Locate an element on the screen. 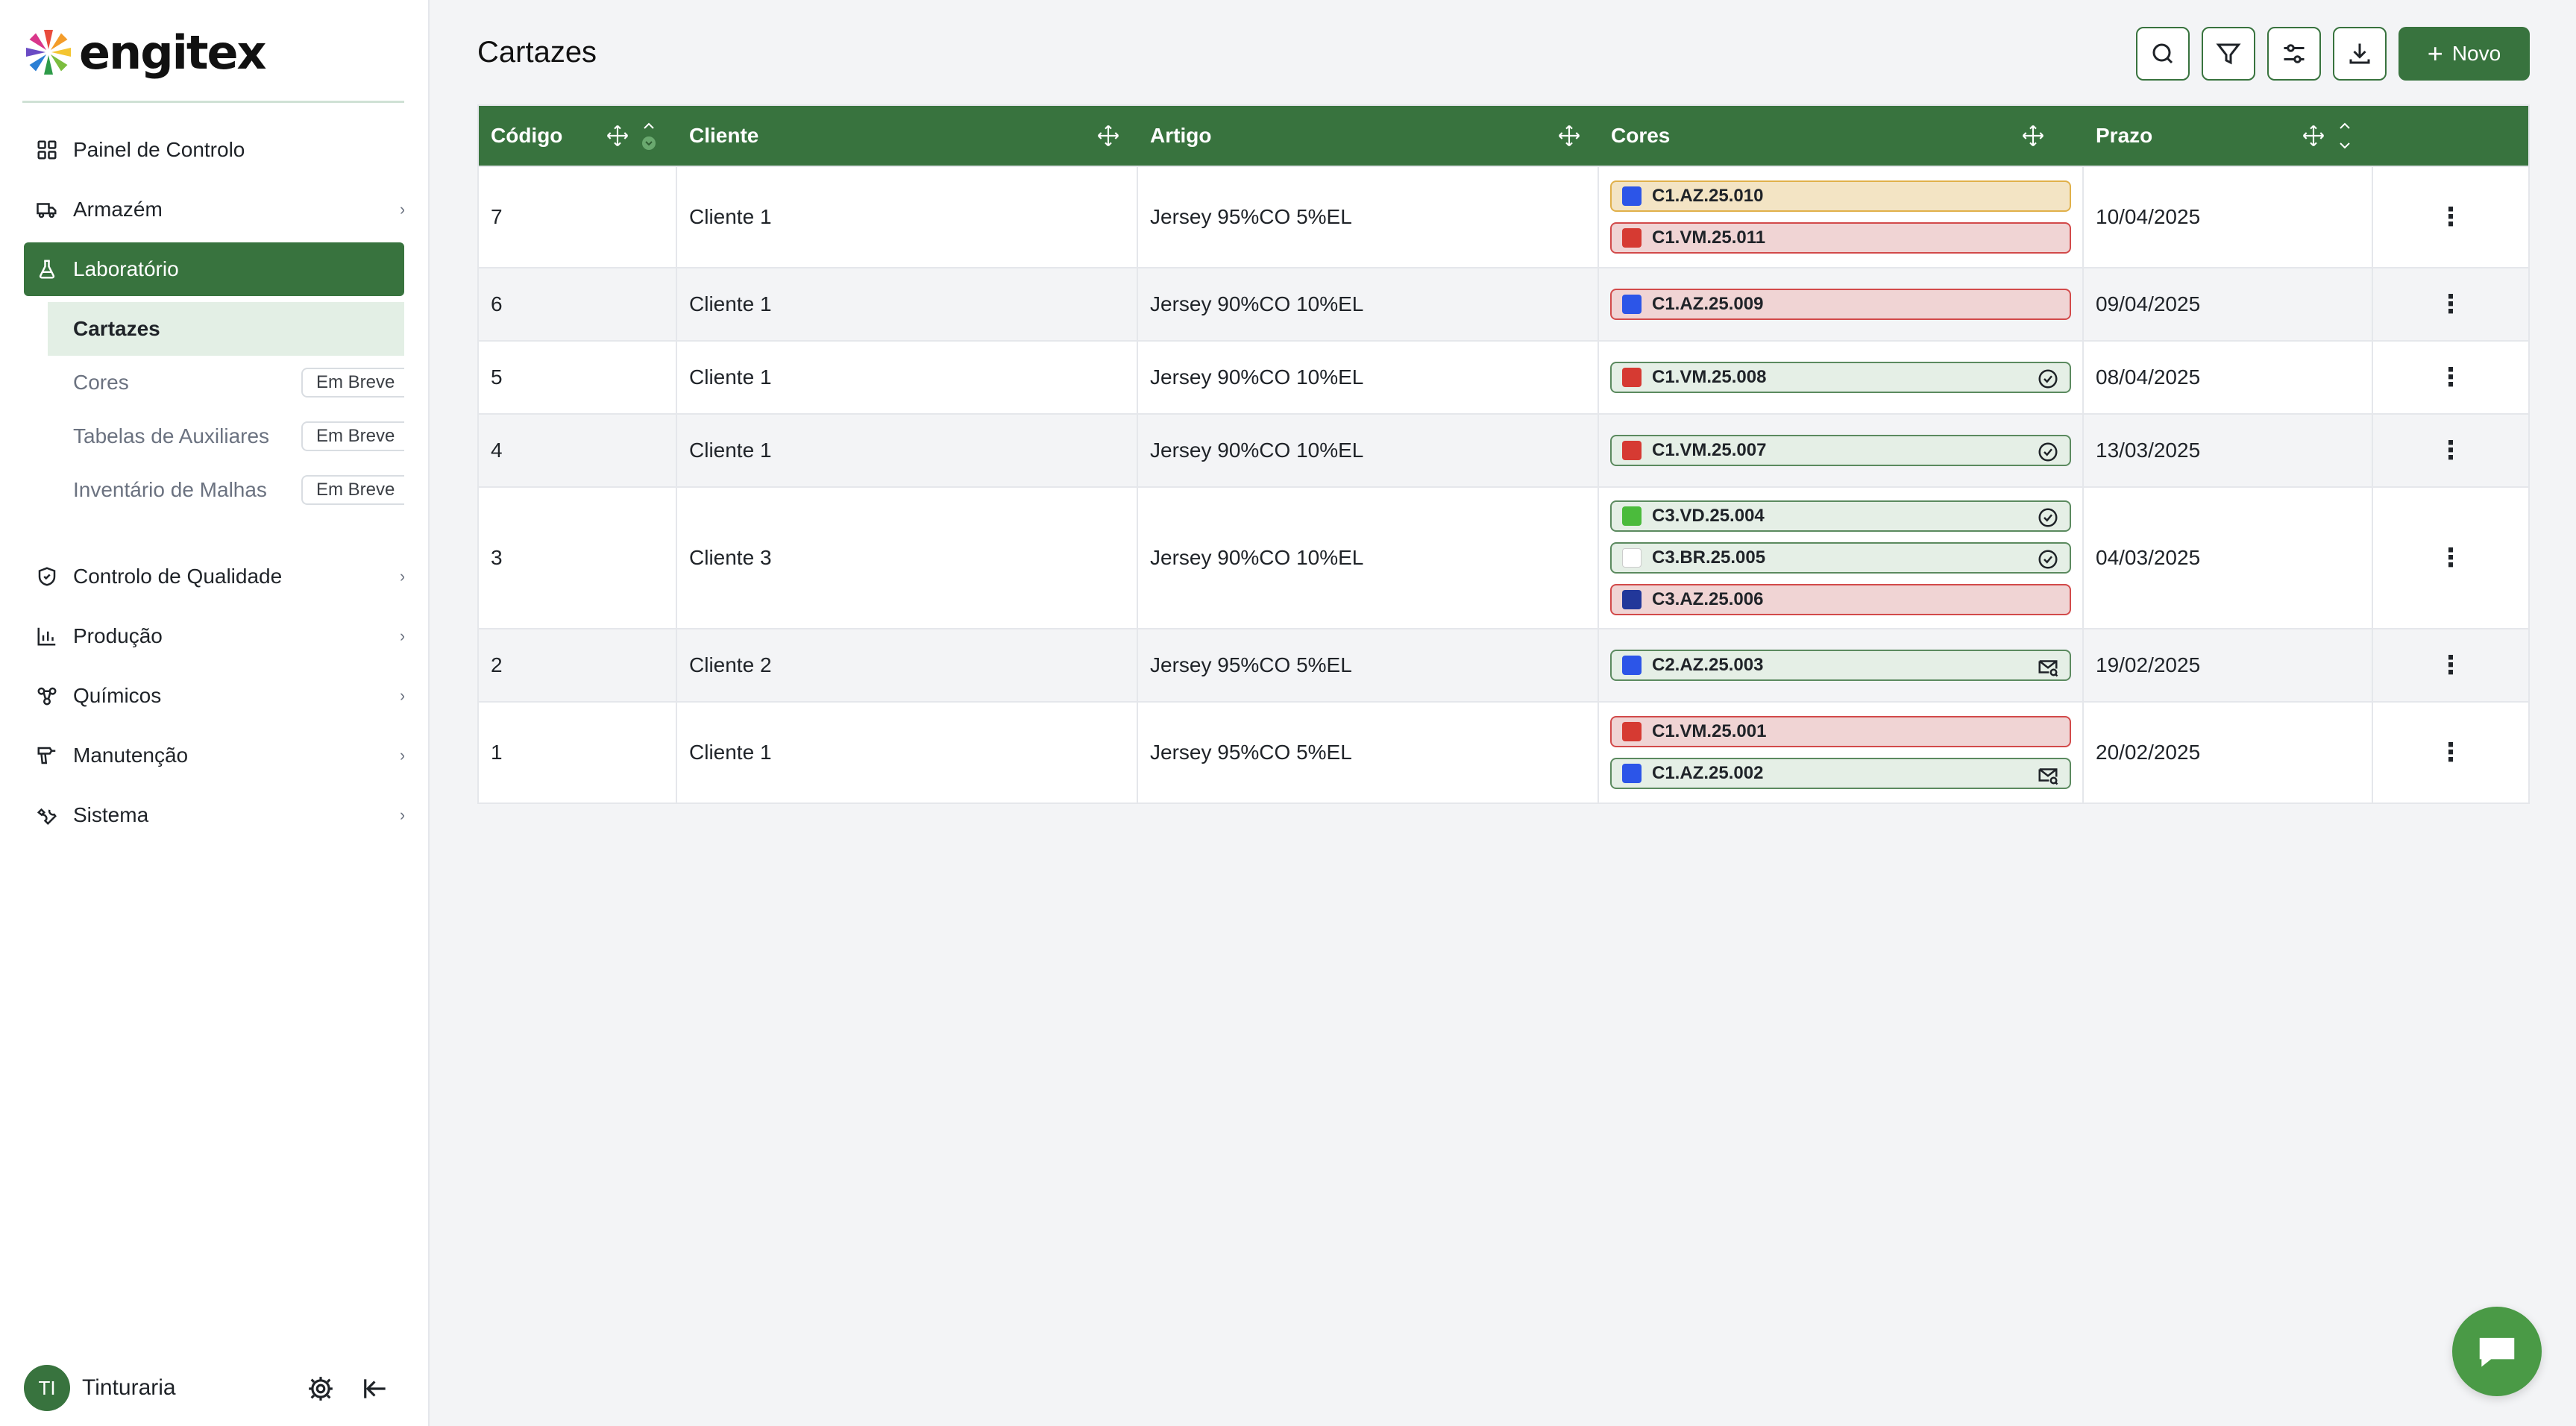  column-label: Artigo is located at coordinates (1181, 135).